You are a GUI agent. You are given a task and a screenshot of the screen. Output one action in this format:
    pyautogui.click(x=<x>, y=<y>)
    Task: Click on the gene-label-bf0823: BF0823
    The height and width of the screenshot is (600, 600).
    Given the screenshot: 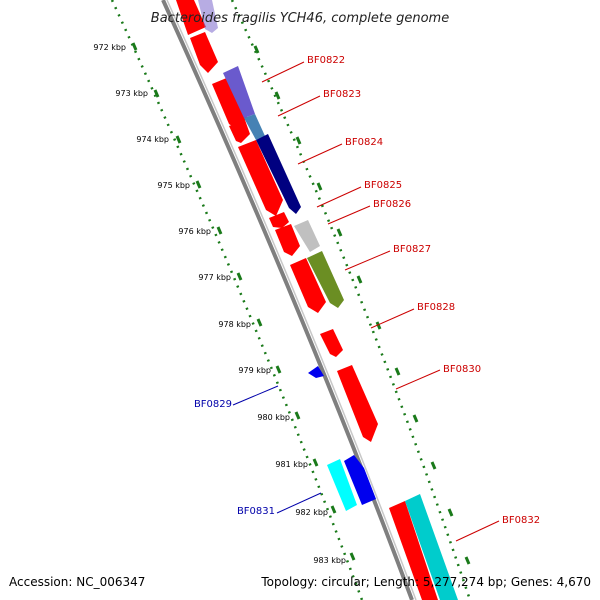 What is the action you would take?
    pyautogui.click(x=342, y=94)
    